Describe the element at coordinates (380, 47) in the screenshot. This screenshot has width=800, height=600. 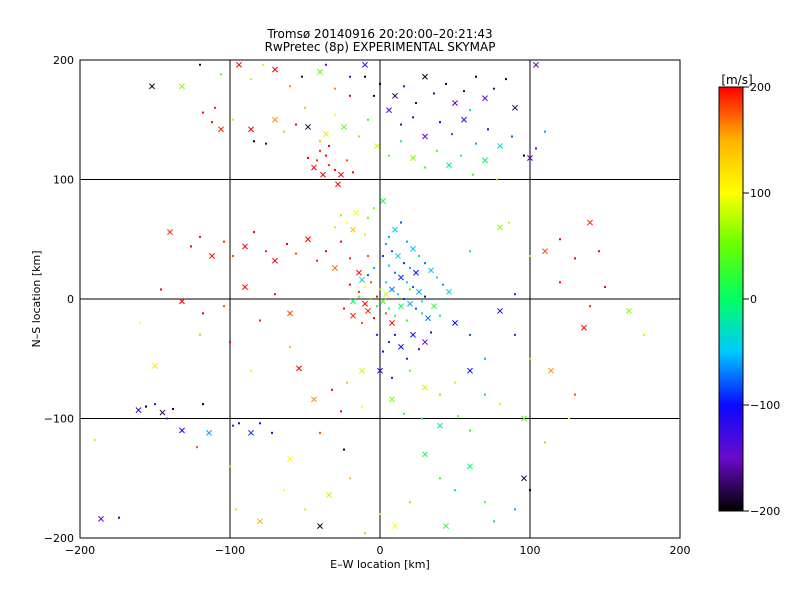
I see `chart-subtitle: RwPretec (8p) EXPERIMENTAL SKYMAP` at that location.